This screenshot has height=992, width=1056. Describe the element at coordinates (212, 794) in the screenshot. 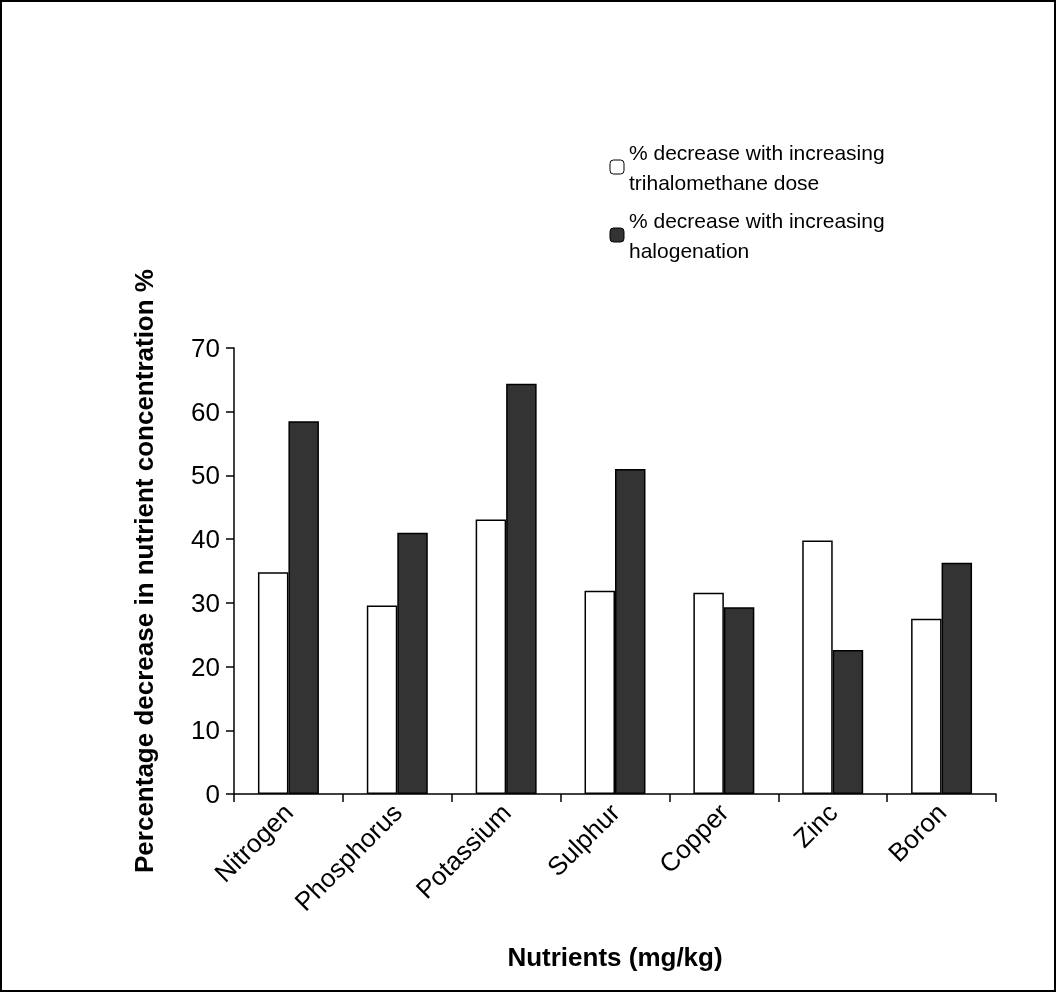

I see `y-tick-label: 0` at that location.